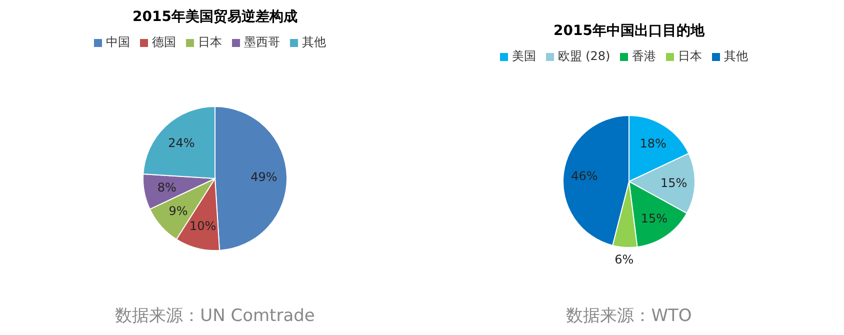 The image size is (844, 335). I want to click on legend-label: 香港, so click(644, 56).